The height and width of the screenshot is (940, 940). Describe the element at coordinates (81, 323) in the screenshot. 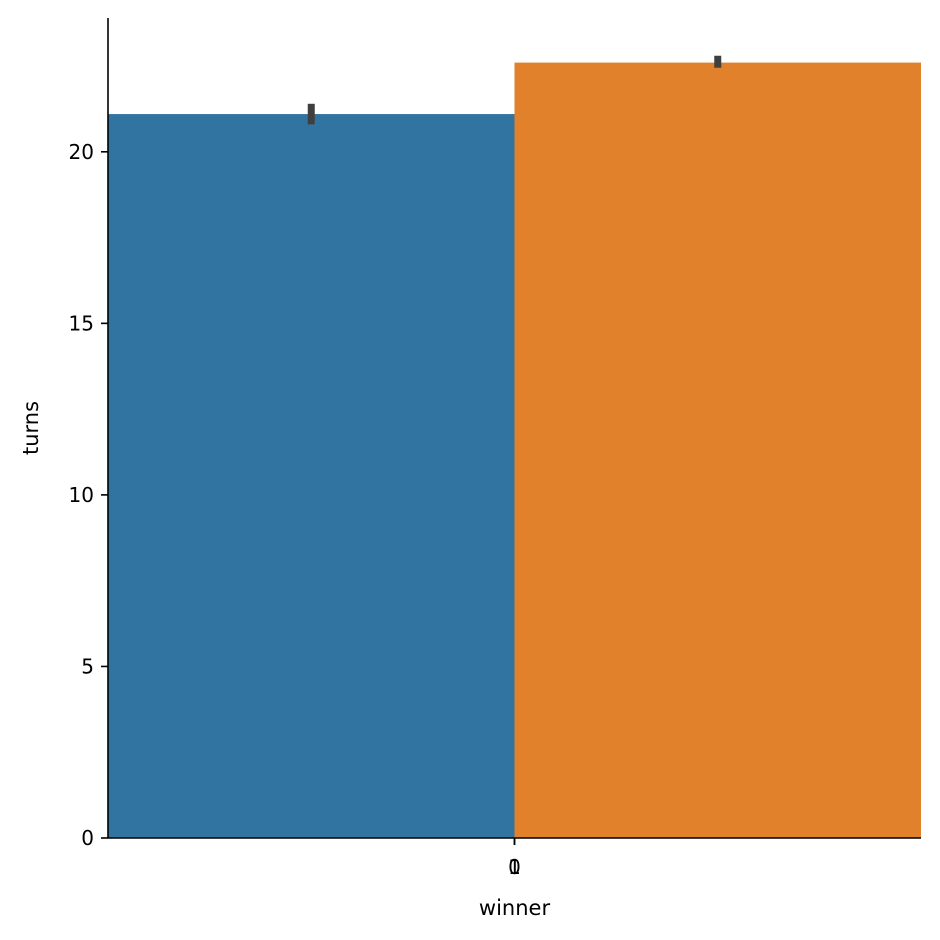

I see `y-tick-label-15: 15` at that location.